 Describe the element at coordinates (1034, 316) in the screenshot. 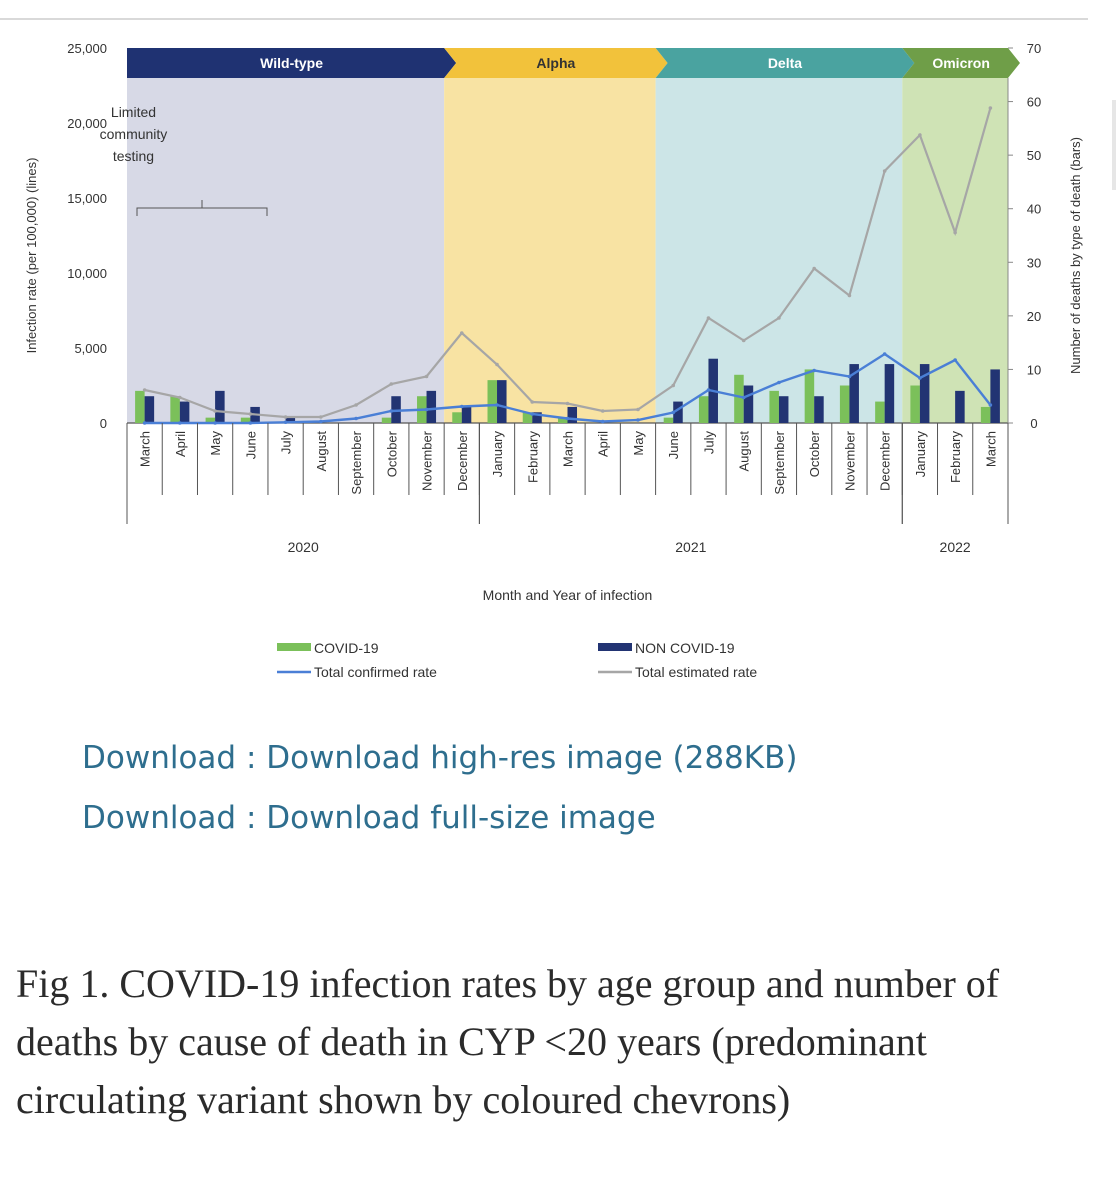

I see `right-tick-label: 20` at that location.